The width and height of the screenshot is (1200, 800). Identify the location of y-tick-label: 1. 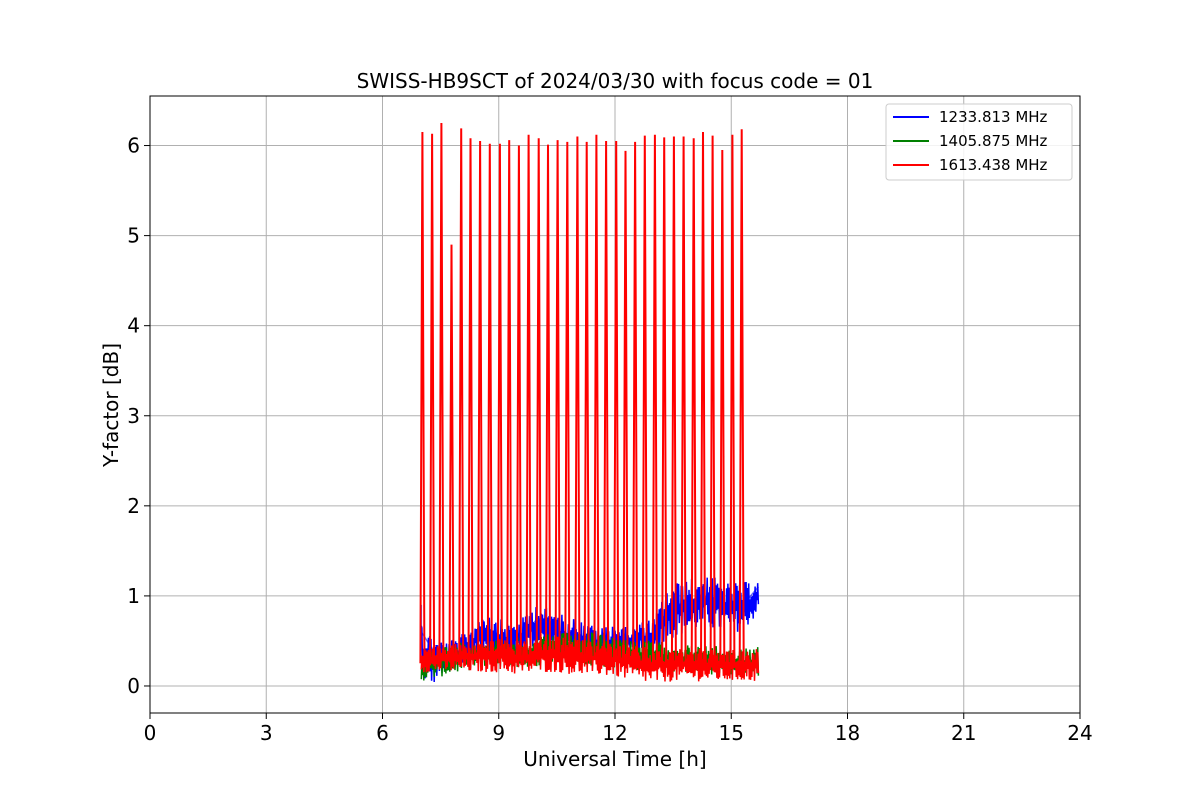
(133, 596).